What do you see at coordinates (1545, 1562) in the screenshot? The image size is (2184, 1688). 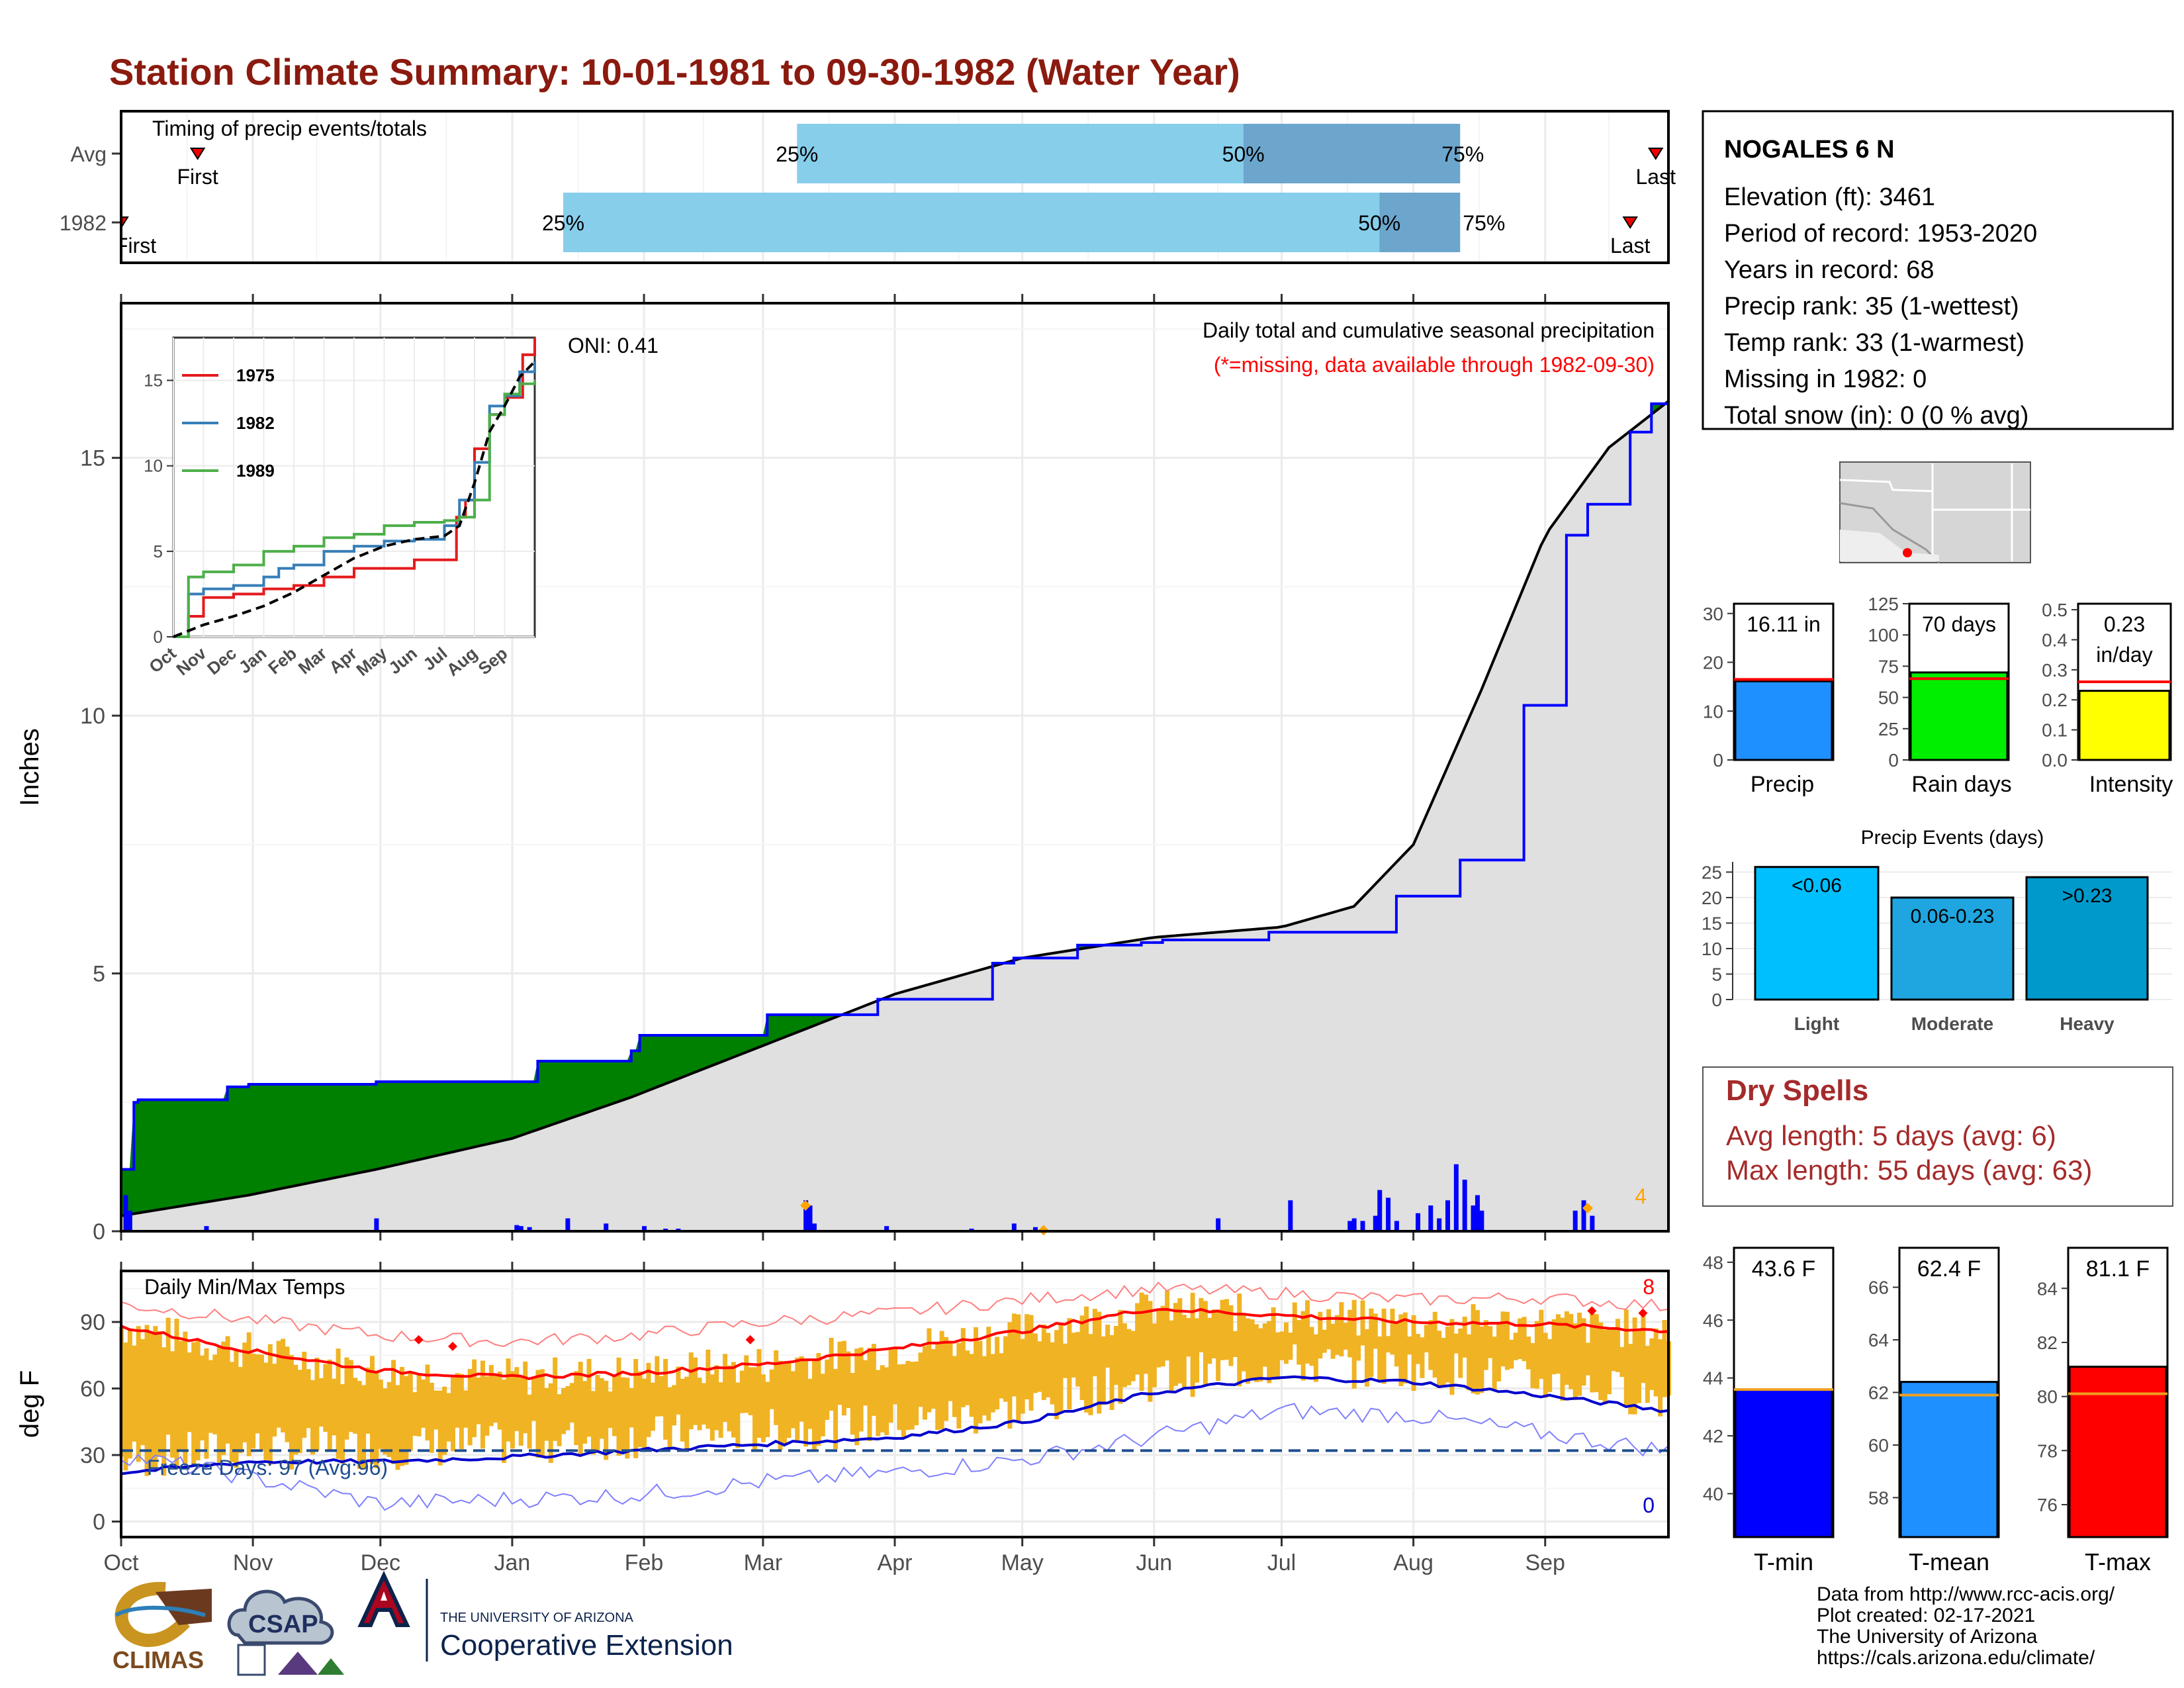 I see `month-tick: Sep` at bounding box center [1545, 1562].